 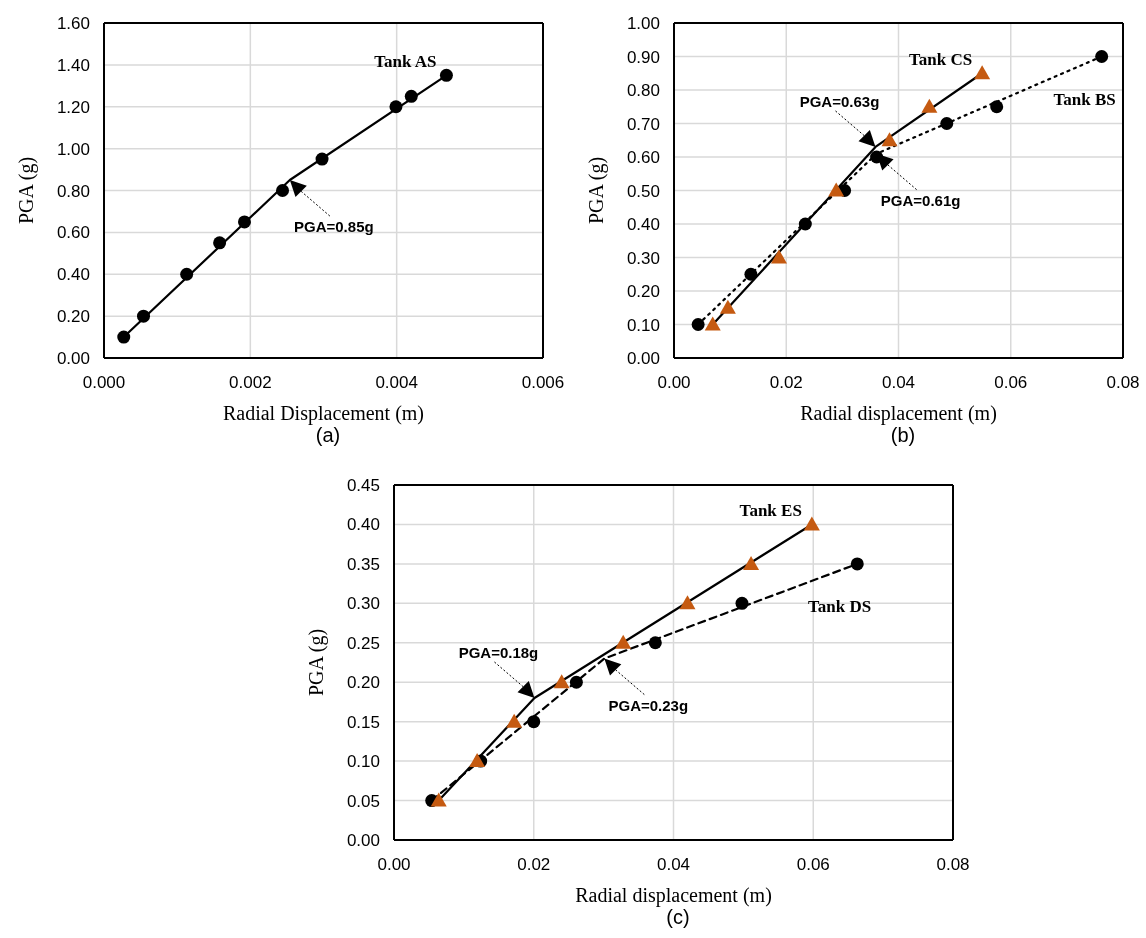 What do you see at coordinates (104, 383) in the screenshot?
I see `x-tick-label: 0.000` at bounding box center [104, 383].